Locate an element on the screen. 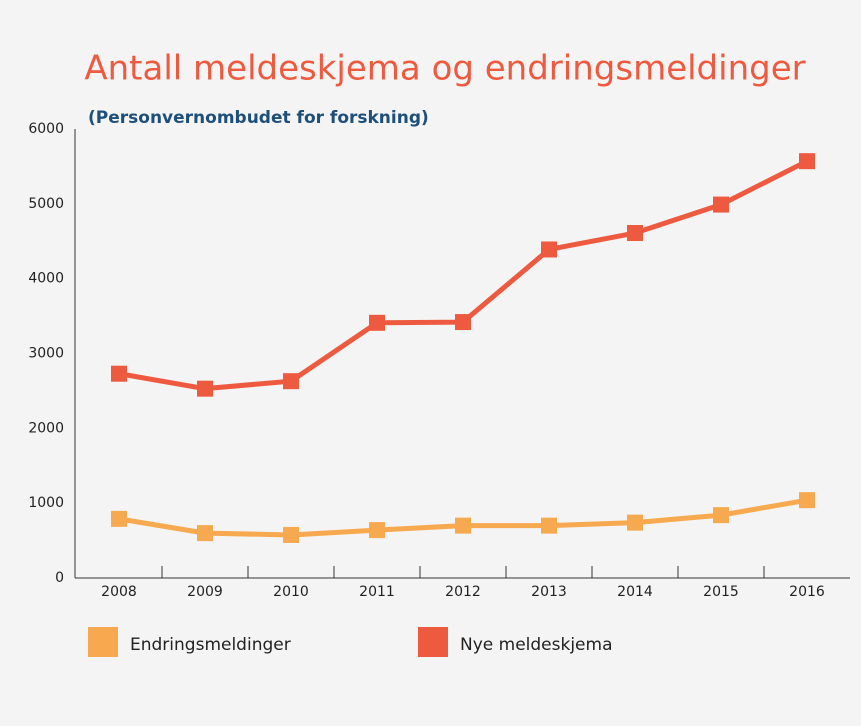 The image size is (861, 726). y-tick-label: 2000 is located at coordinates (46, 428).